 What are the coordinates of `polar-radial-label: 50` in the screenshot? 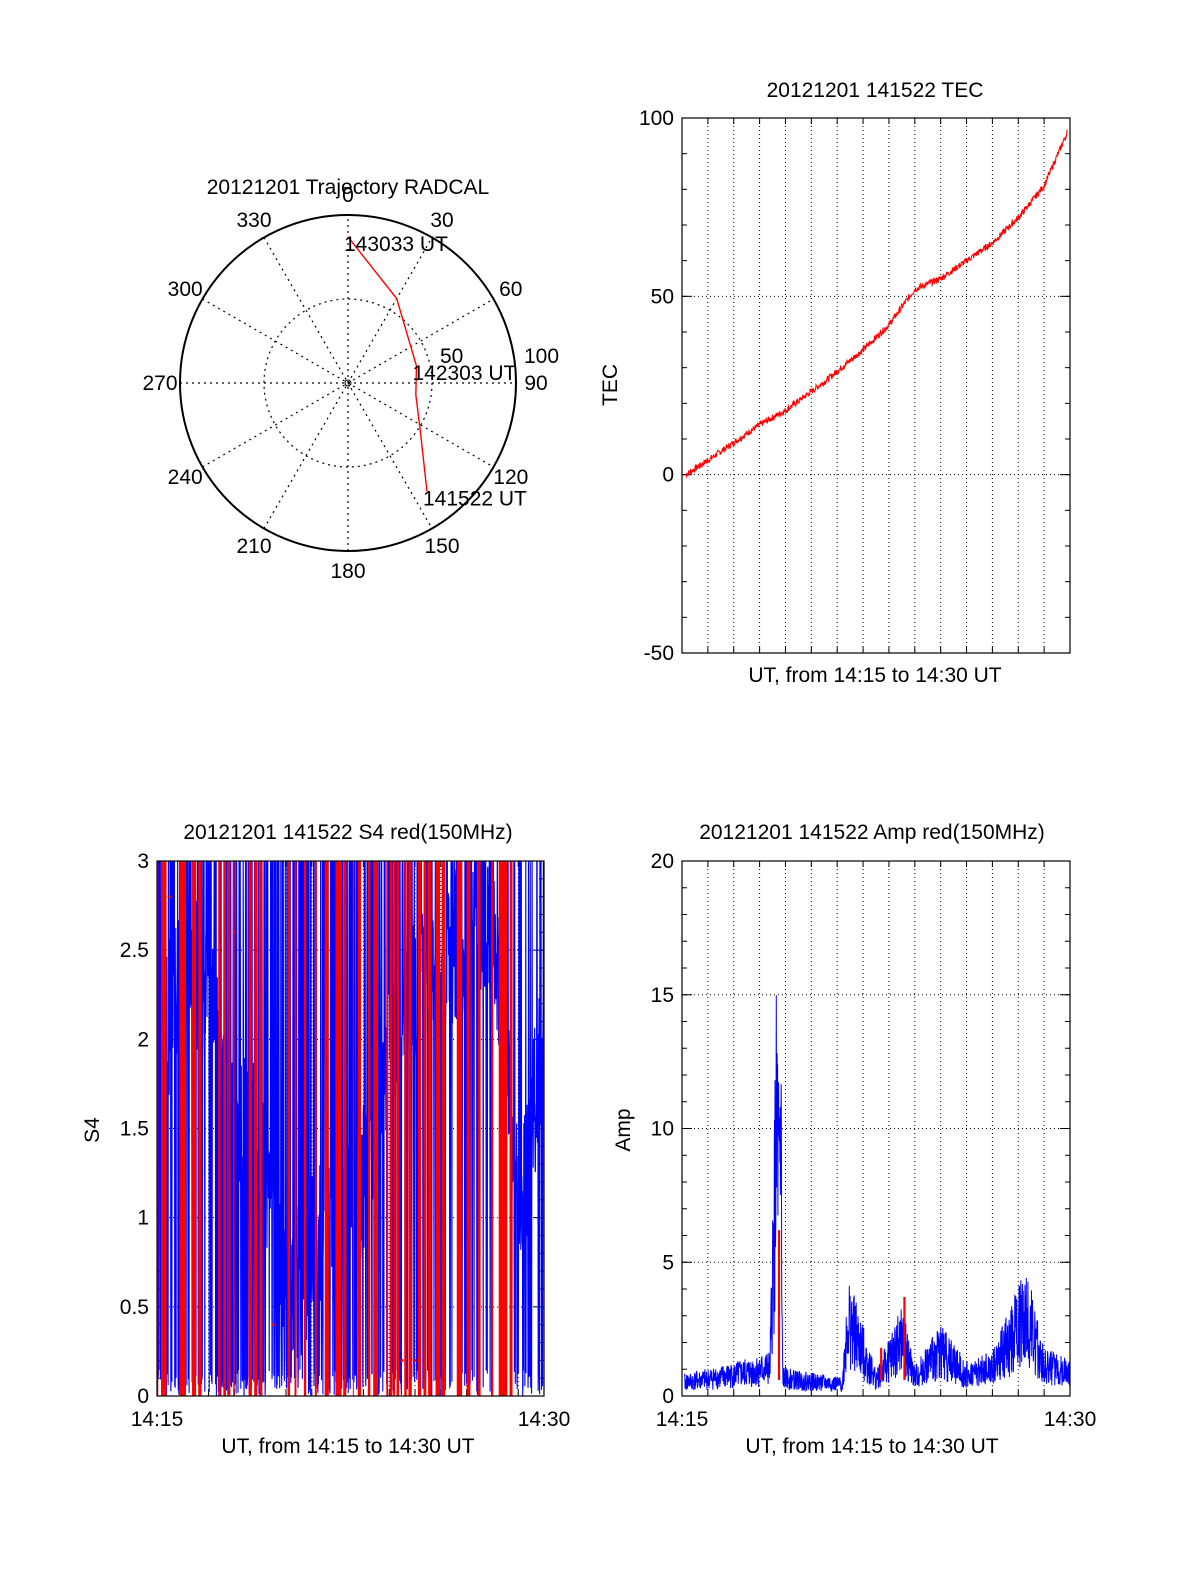 It's located at (451, 356).